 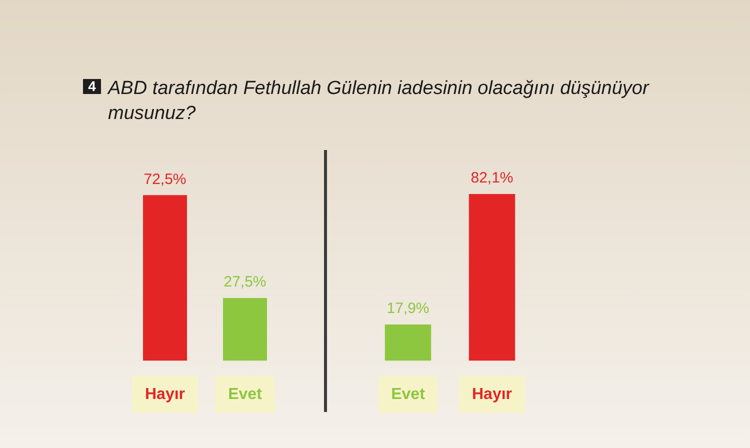 What do you see at coordinates (408, 309) in the screenshot?
I see `data-label: 17,9%` at bounding box center [408, 309].